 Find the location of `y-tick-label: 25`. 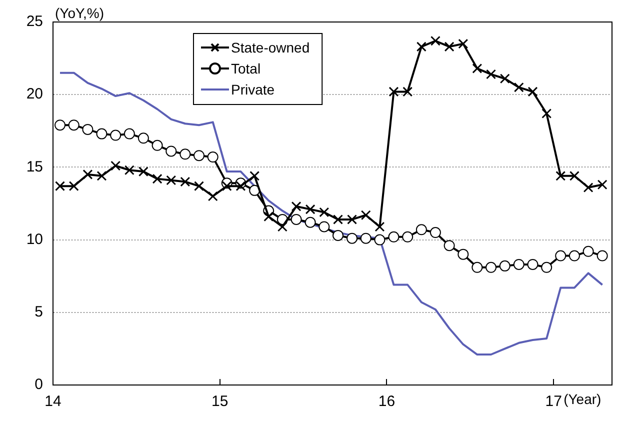

y-tick-label: 25 is located at coordinates (34, 21).